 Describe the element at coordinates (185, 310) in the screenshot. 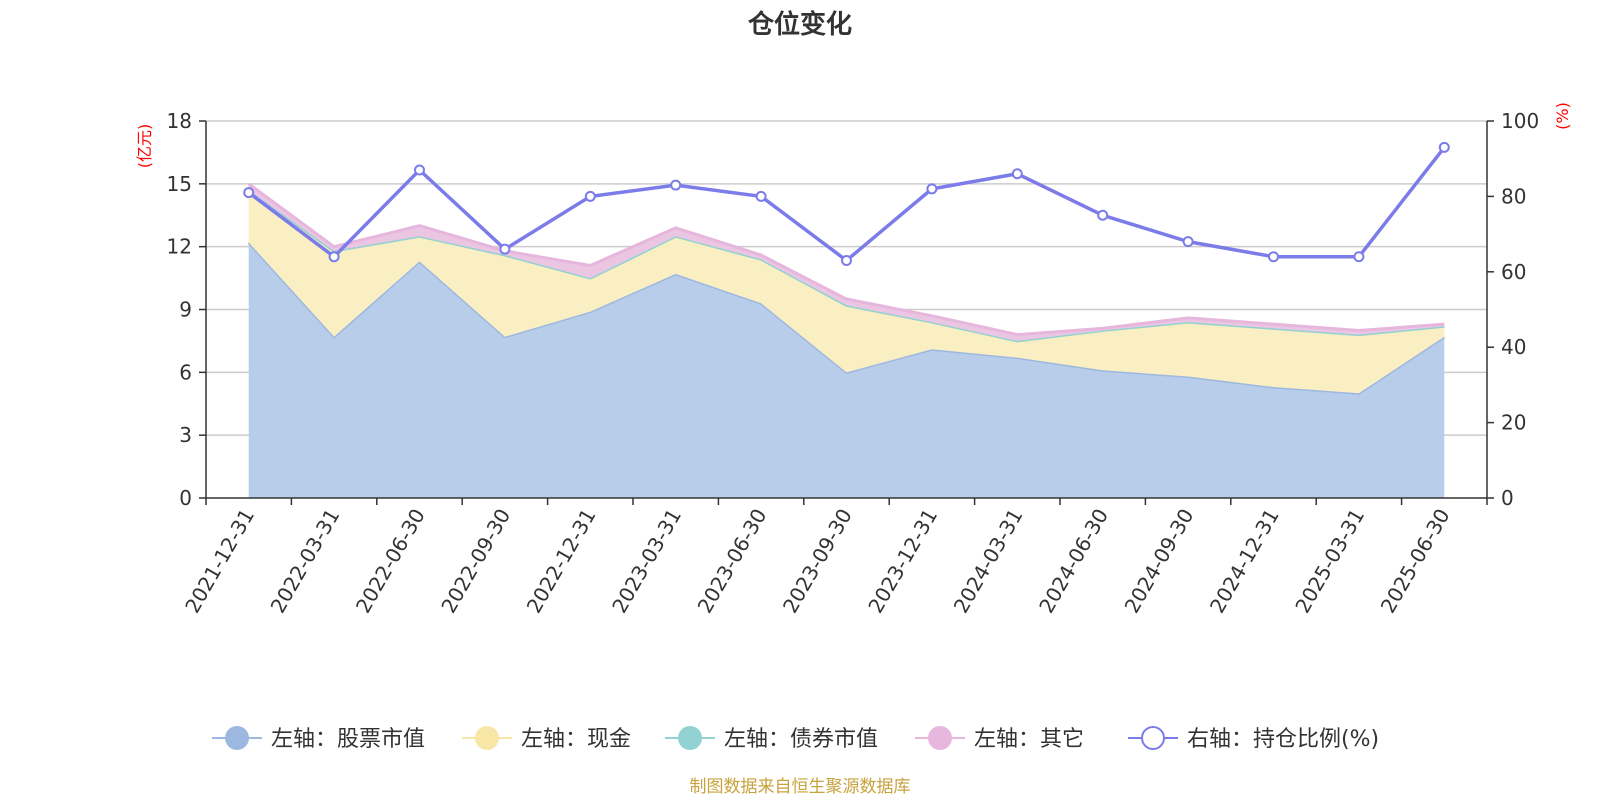

I see `left-tick-label: 9` at that location.